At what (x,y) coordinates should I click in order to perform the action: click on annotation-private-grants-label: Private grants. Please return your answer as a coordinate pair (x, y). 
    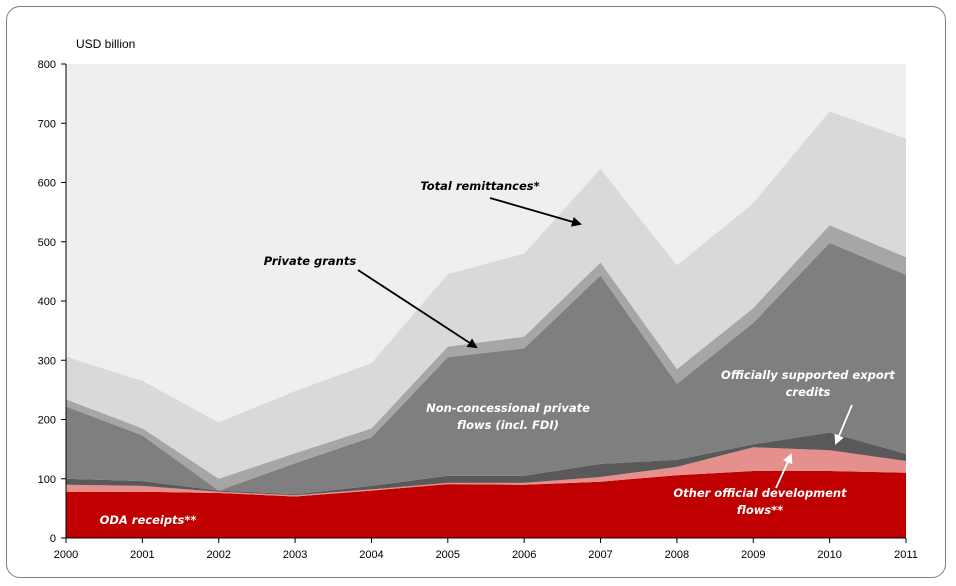
    Looking at the image, I should click on (310, 261).